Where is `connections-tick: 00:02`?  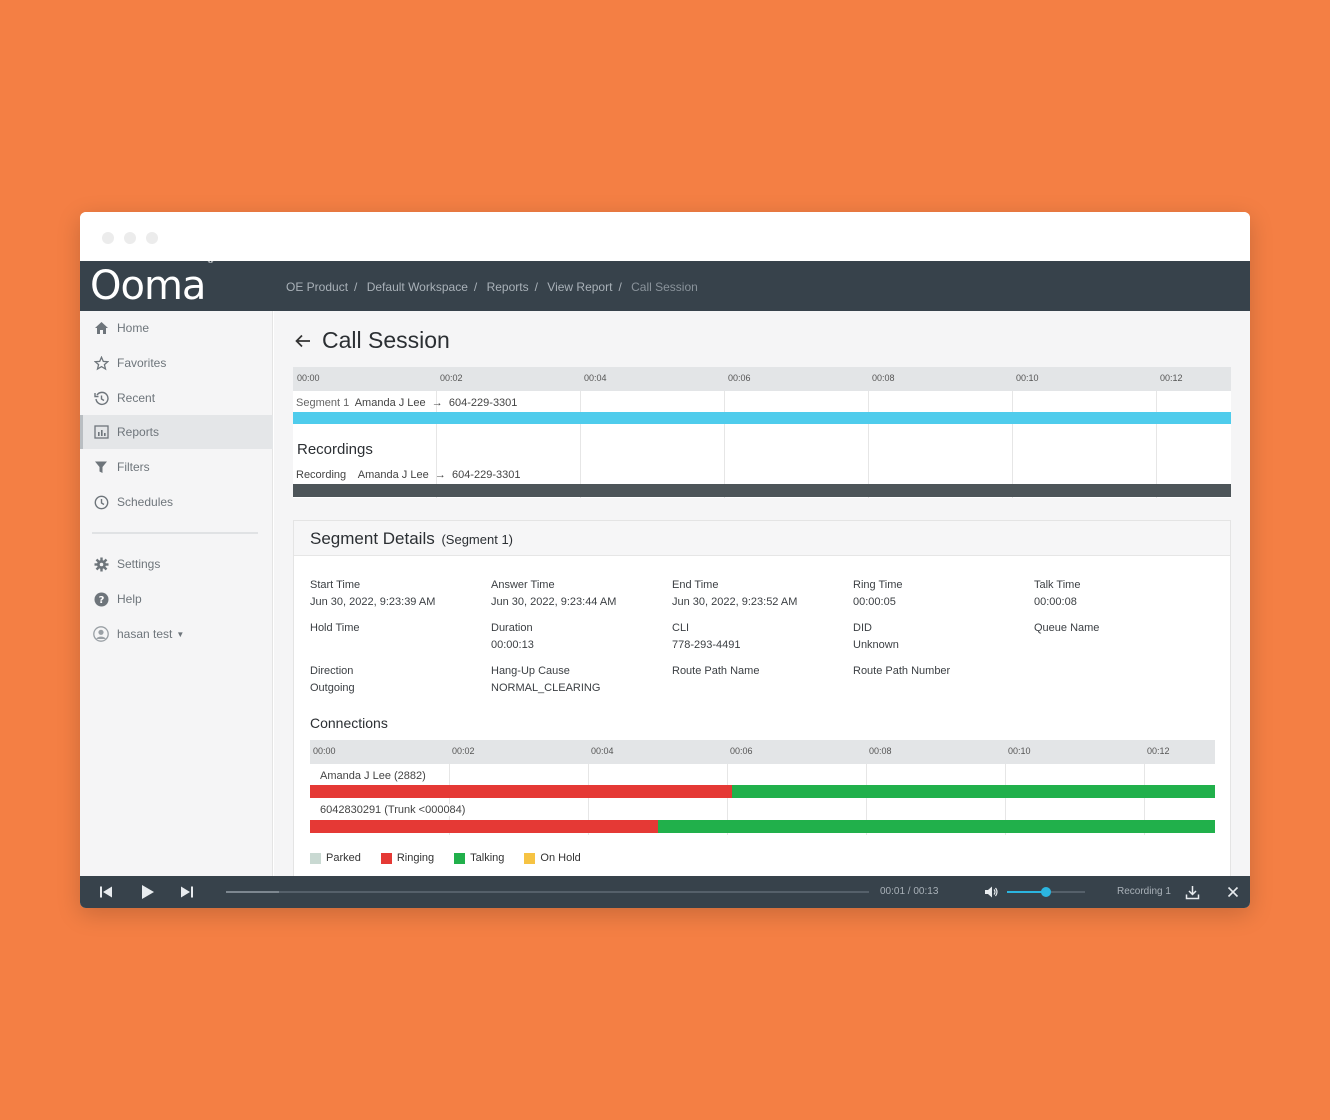 connections-tick: 00:02 is located at coordinates (463, 751).